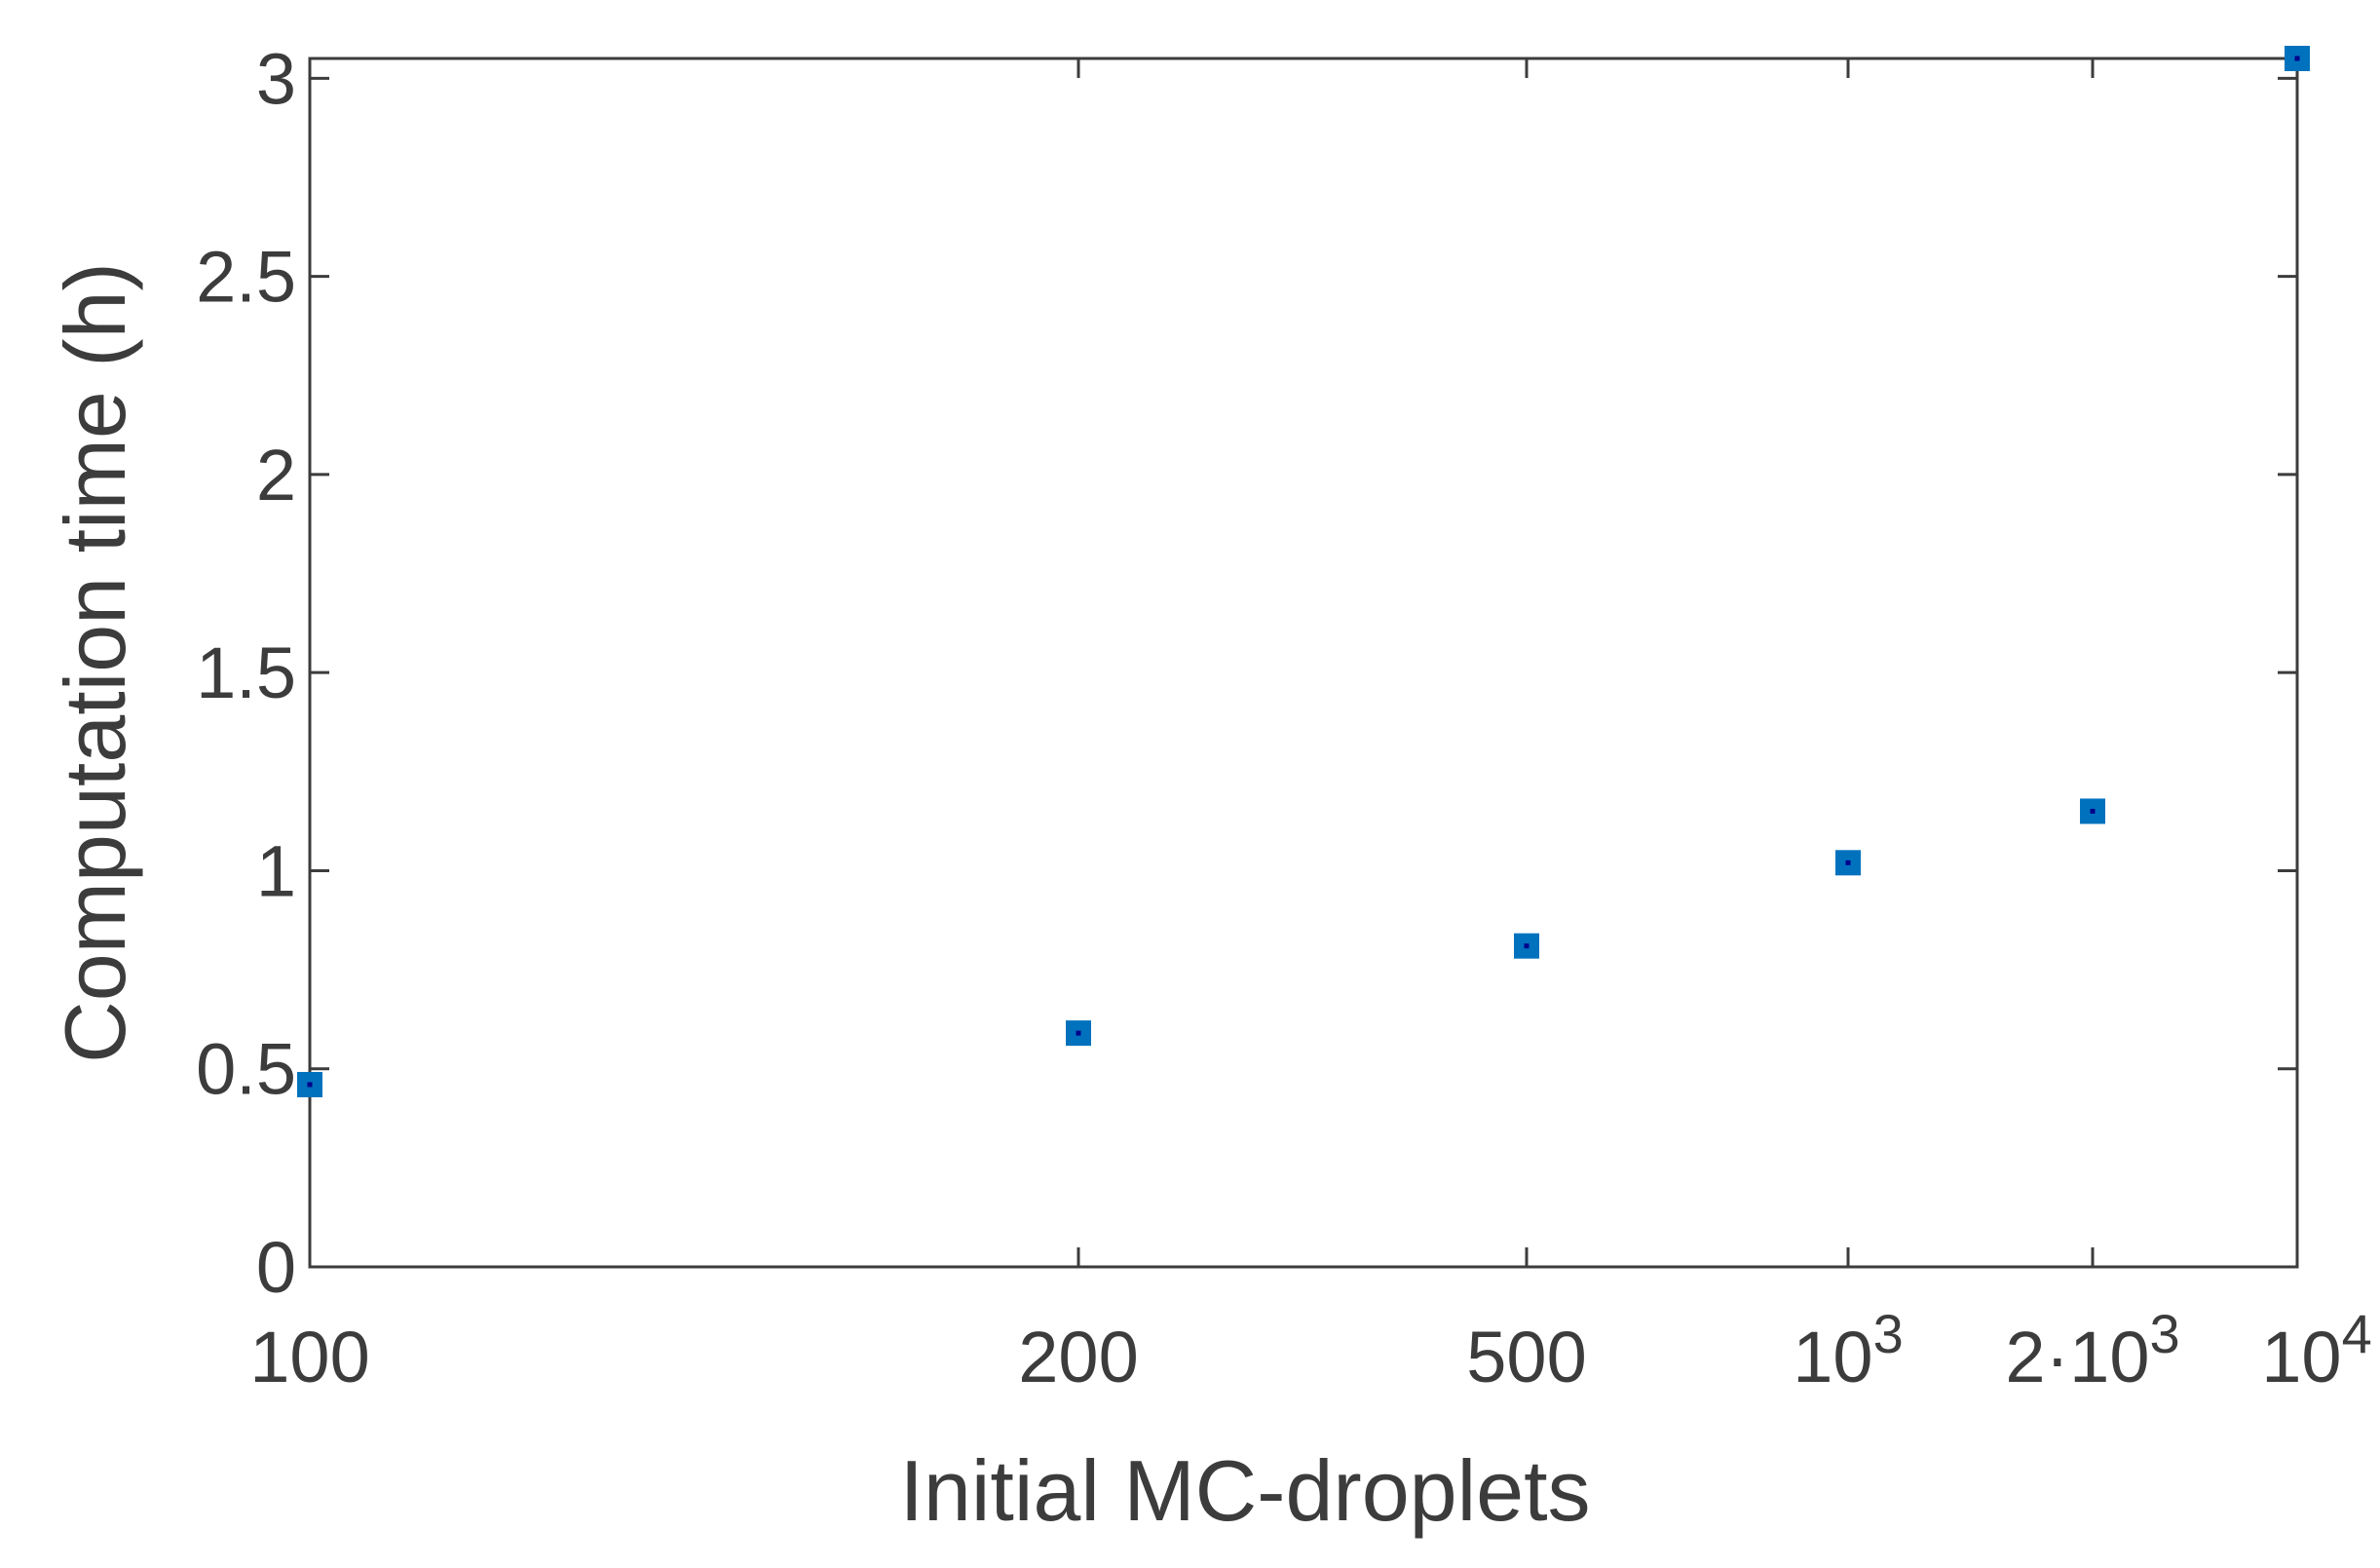  Describe the element at coordinates (246, 277) in the screenshot. I see `y-tick-label: 2.5` at that location.